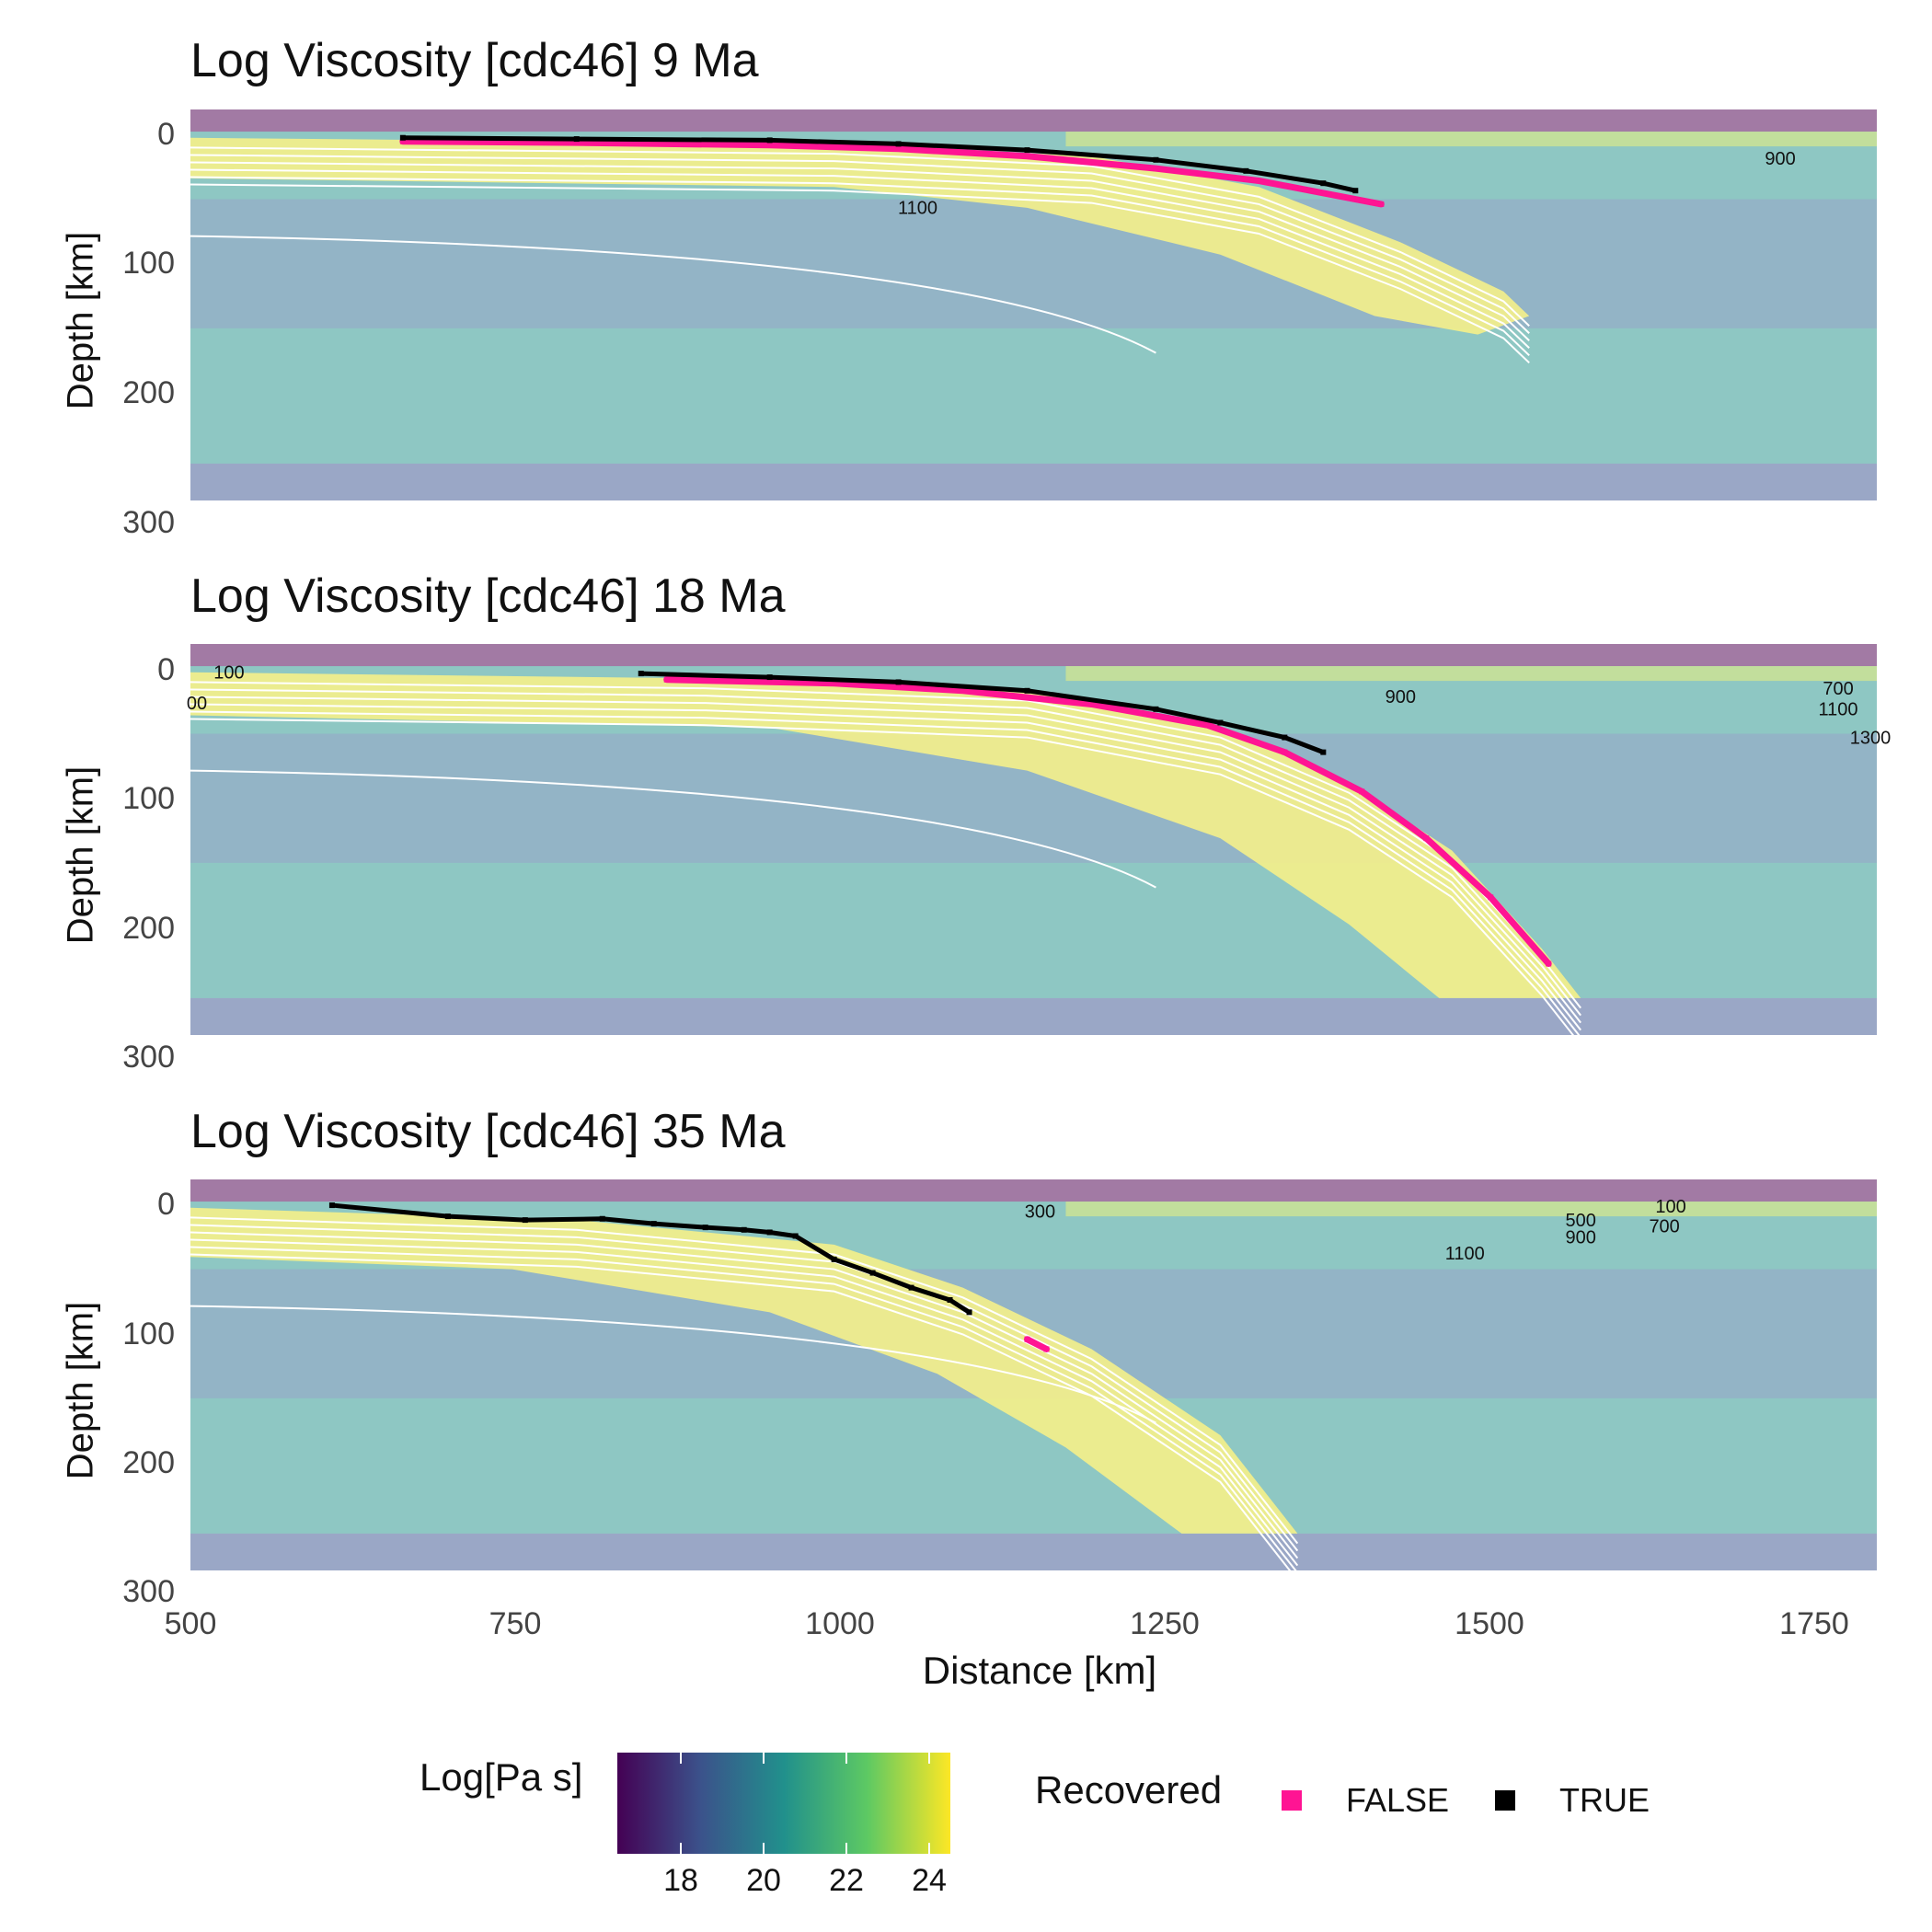 This screenshot has height=1932, width=1932. I want to click on panel-3-title: Log Viscosity [cdc46] 35 Ma, so click(488, 1131).